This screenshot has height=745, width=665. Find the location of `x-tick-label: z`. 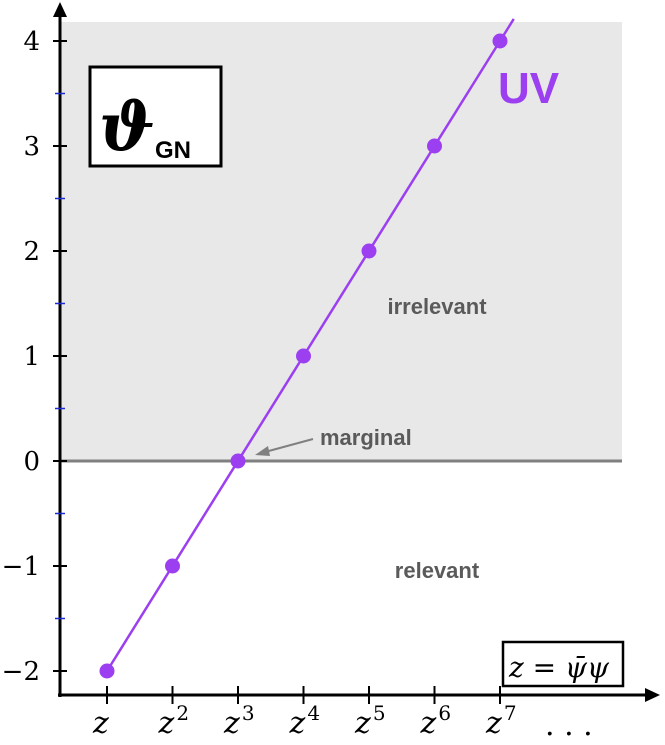

x-tick-label: z is located at coordinates (100, 723).